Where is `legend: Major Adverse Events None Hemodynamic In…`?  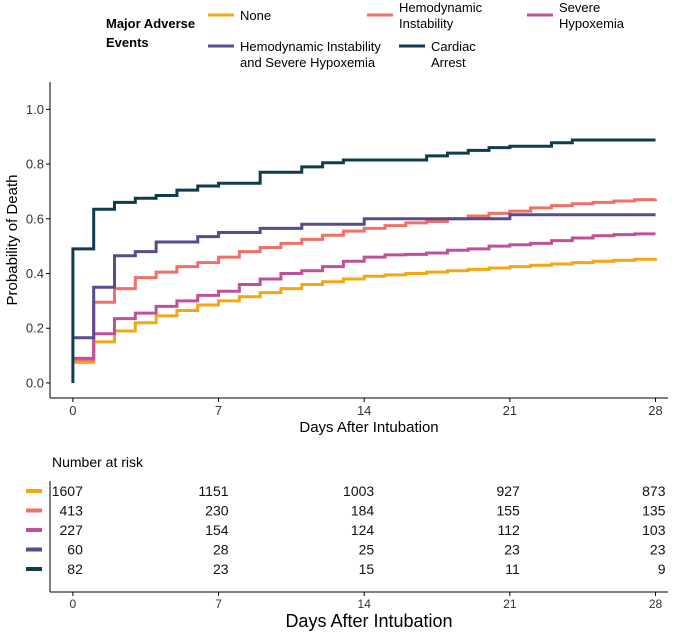 legend: Major Adverse Events None Hemodynamic In… is located at coordinates (365, 35).